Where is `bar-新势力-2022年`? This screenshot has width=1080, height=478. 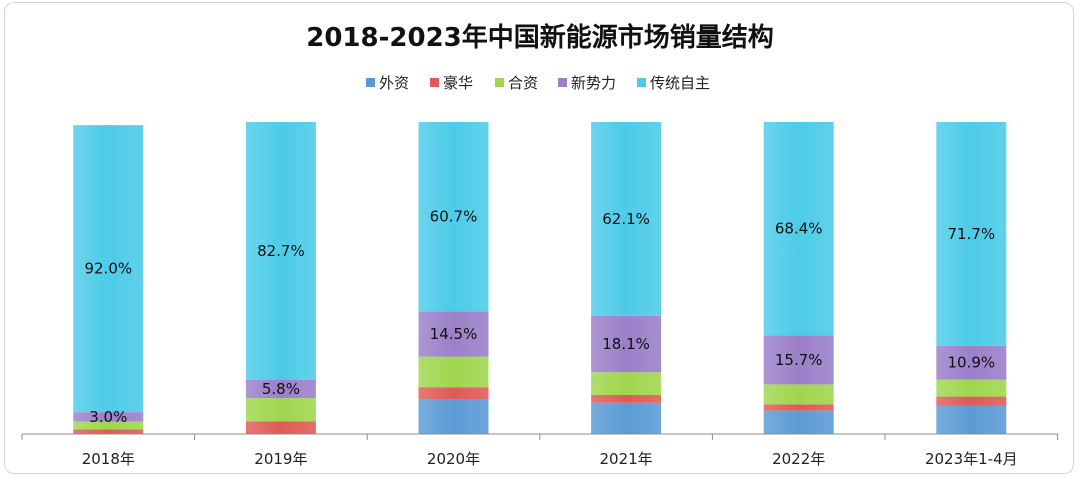 bar-新势力-2022年 is located at coordinates (798, 360).